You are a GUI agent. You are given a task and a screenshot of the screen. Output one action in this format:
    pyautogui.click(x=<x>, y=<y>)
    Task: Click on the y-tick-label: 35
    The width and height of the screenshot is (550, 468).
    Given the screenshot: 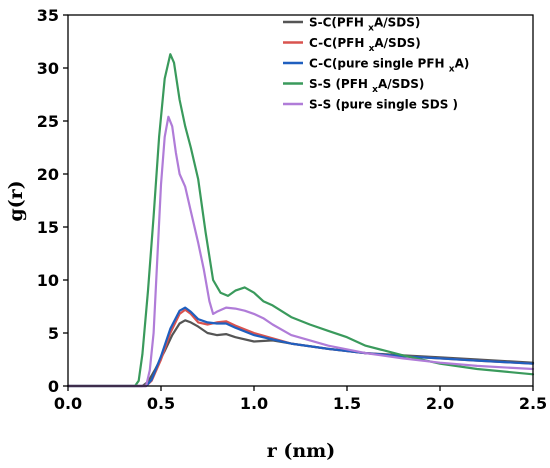 What is the action you would take?
    pyautogui.click(x=48, y=15)
    